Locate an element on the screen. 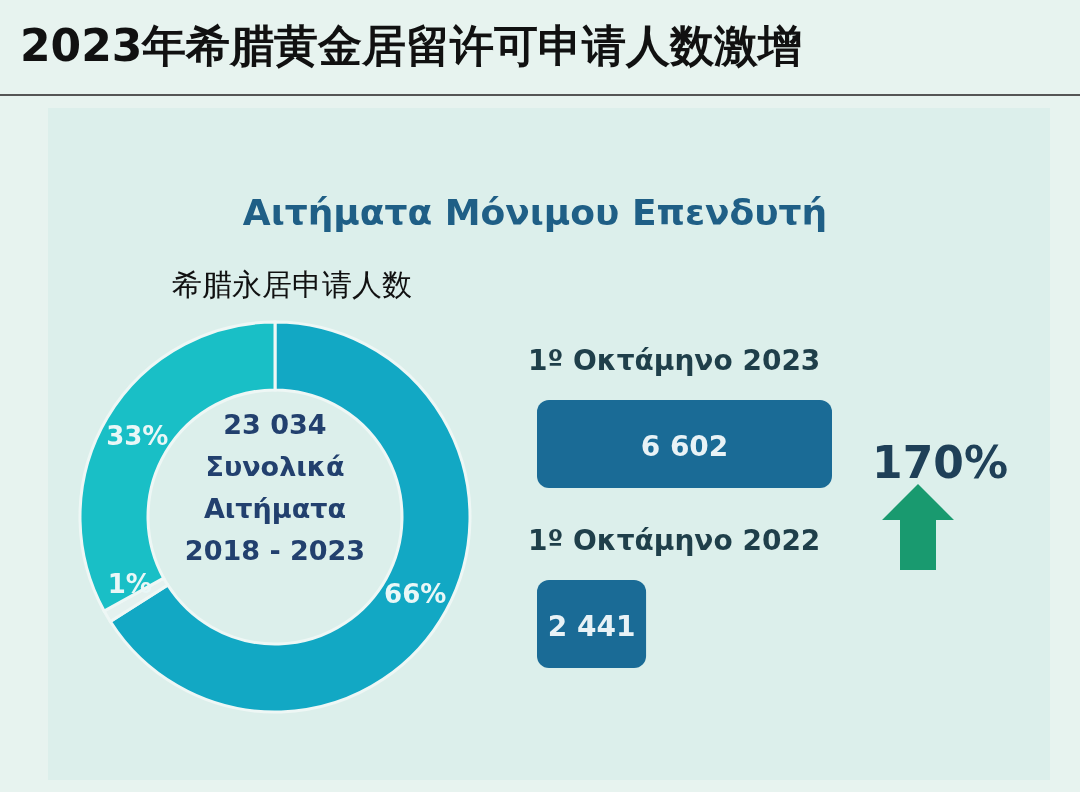 This screenshot has height=792, width=1080. text: Αιτήματα is located at coordinates (275, 508).